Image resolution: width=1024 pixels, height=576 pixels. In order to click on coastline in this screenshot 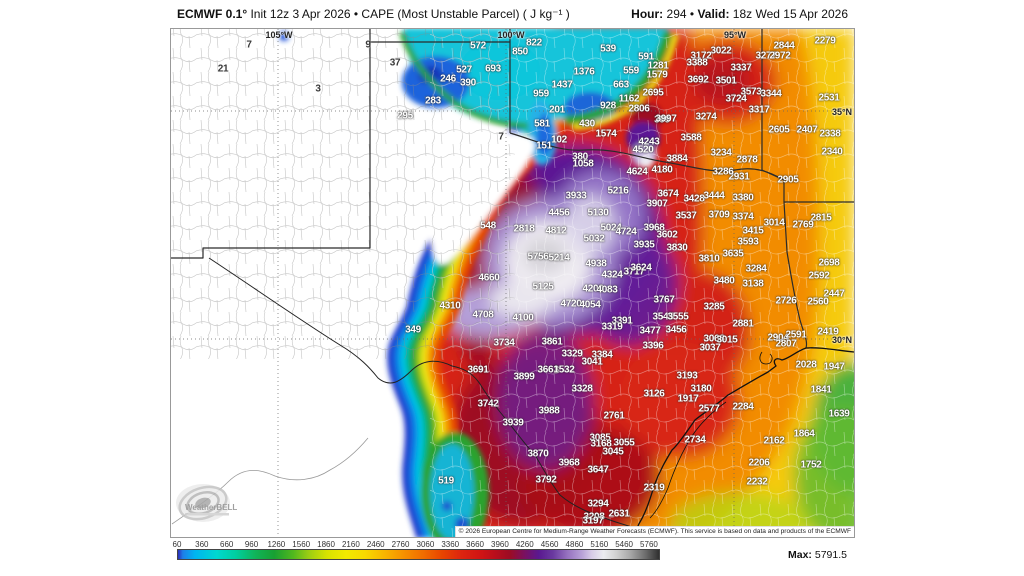, I will do `click(745, 442)`.